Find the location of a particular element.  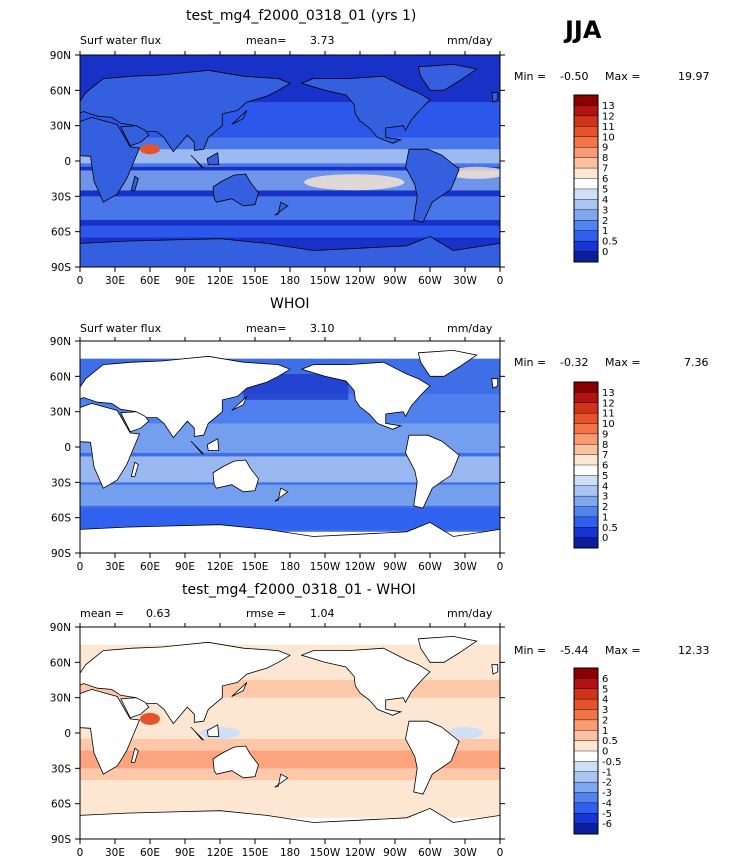

x-tick-label: 180 is located at coordinates (290, 281).